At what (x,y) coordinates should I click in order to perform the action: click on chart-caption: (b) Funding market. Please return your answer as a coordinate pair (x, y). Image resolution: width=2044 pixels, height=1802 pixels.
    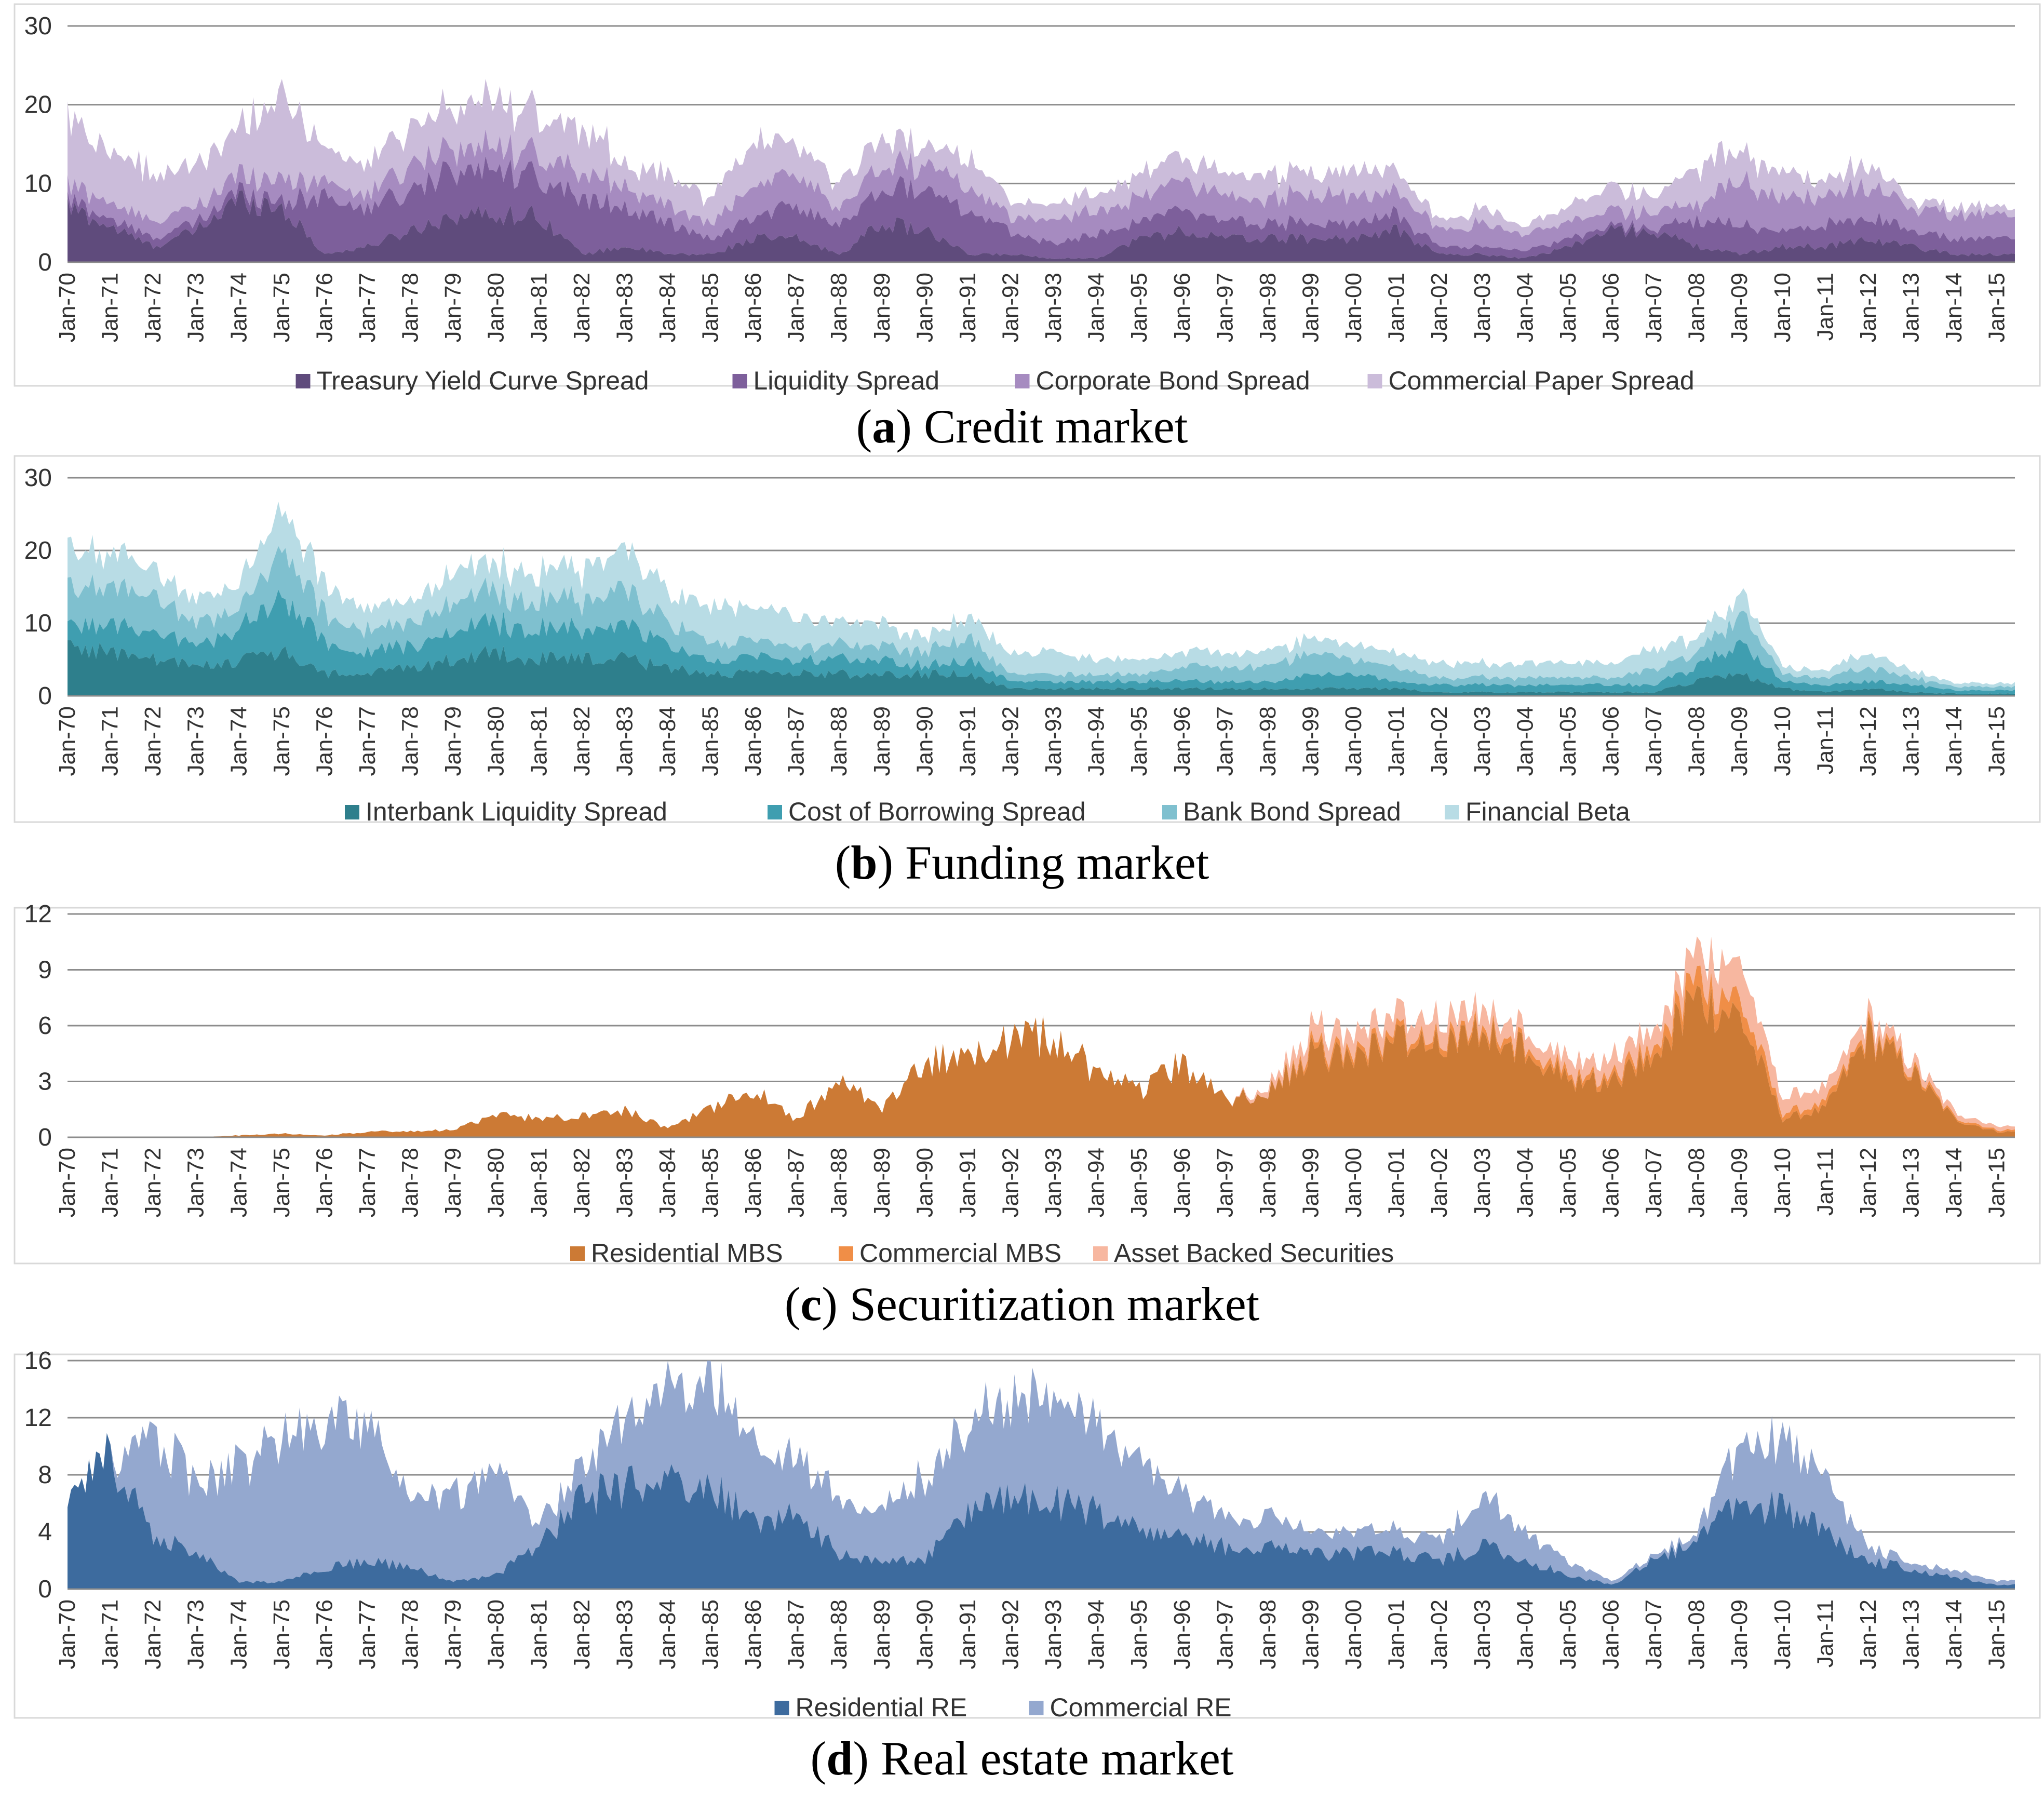
    Looking at the image, I should click on (1022, 862).